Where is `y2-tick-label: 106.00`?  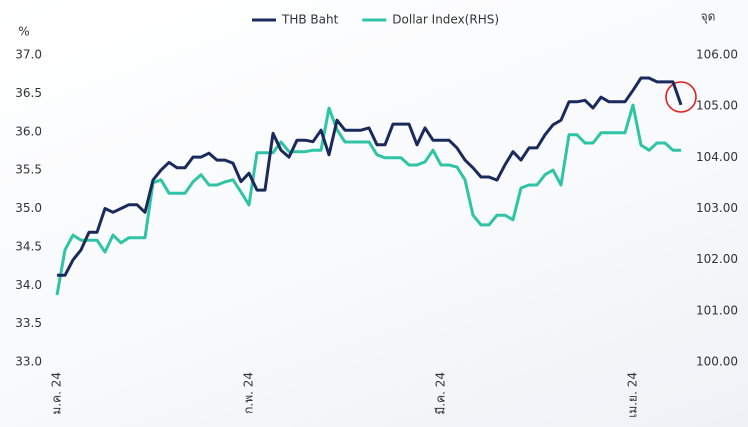
y2-tick-label: 106.00 is located at coordinates (717, 55).